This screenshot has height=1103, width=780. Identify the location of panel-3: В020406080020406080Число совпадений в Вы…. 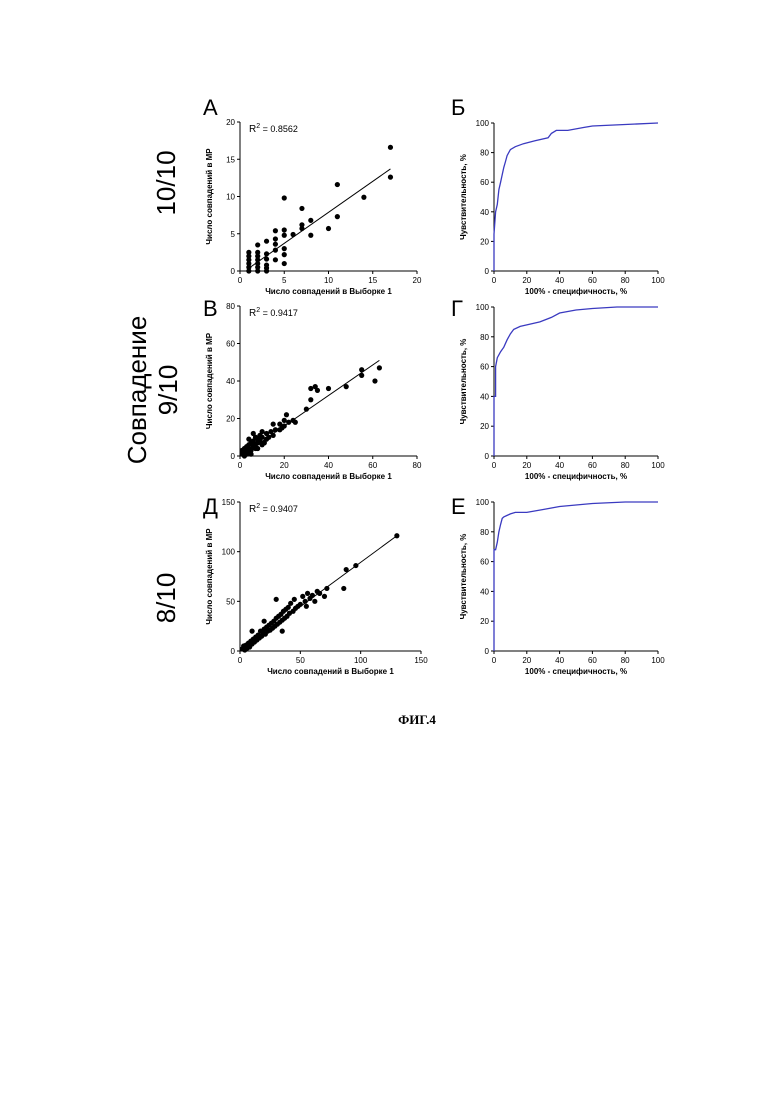
(312, 388).